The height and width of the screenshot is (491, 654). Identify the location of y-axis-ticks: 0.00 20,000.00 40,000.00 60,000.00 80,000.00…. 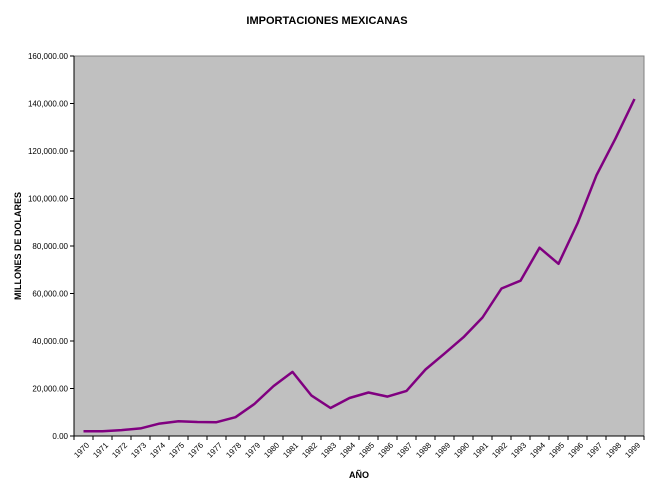
(51, 246).